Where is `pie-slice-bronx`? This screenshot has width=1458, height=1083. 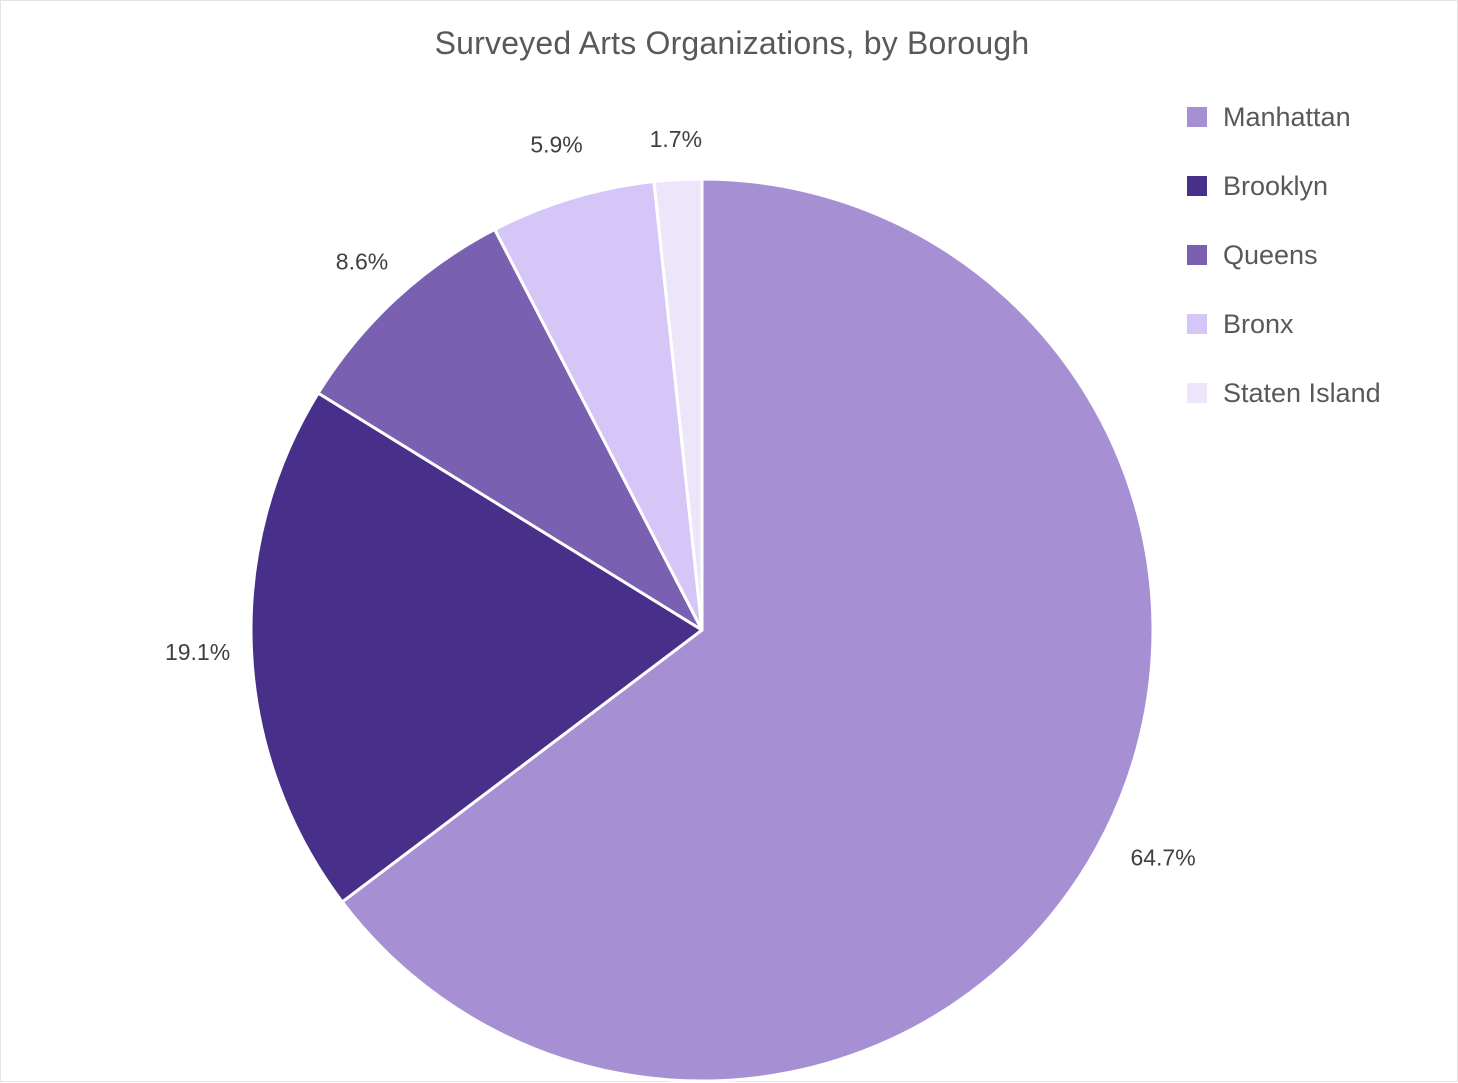 pie-slice-bronx is located at coordinates (598, 406).